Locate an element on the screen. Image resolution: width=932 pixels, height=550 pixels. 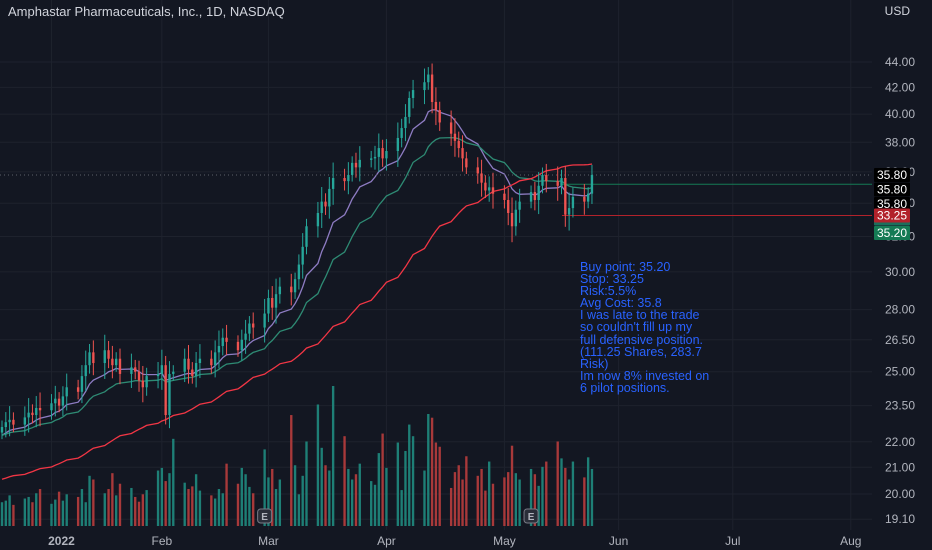
y-tick-label: 23.50 is located at coordinates (900, 406).